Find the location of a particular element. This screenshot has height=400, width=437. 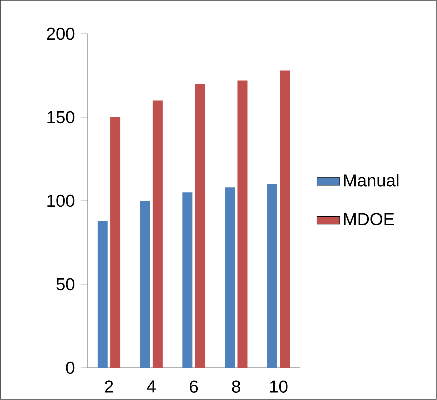

x-tick-label: 6 is located at coordinates (194, 386).